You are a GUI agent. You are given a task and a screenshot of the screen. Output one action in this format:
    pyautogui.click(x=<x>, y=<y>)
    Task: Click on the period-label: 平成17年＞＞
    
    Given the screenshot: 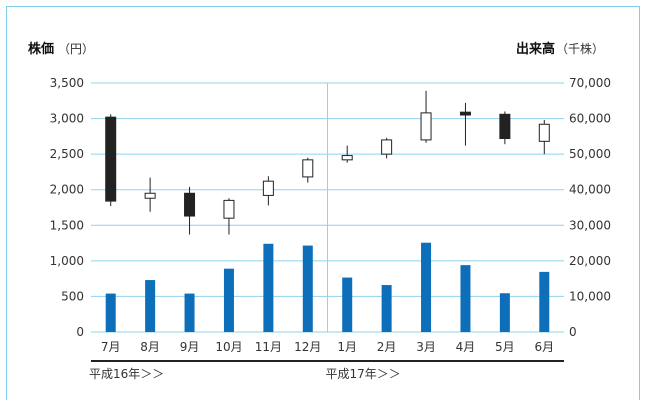 What is the action you would take?
    pyautogui.click(x=363, y=374)
    